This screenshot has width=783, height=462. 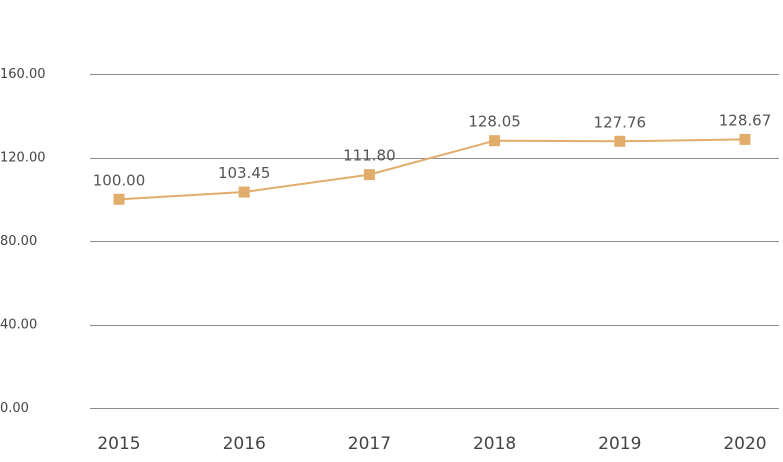 What do you see at coordinates (745, 120) in the screenshot?
I see `data-label: 128.67` at bounding box center [745, 120].